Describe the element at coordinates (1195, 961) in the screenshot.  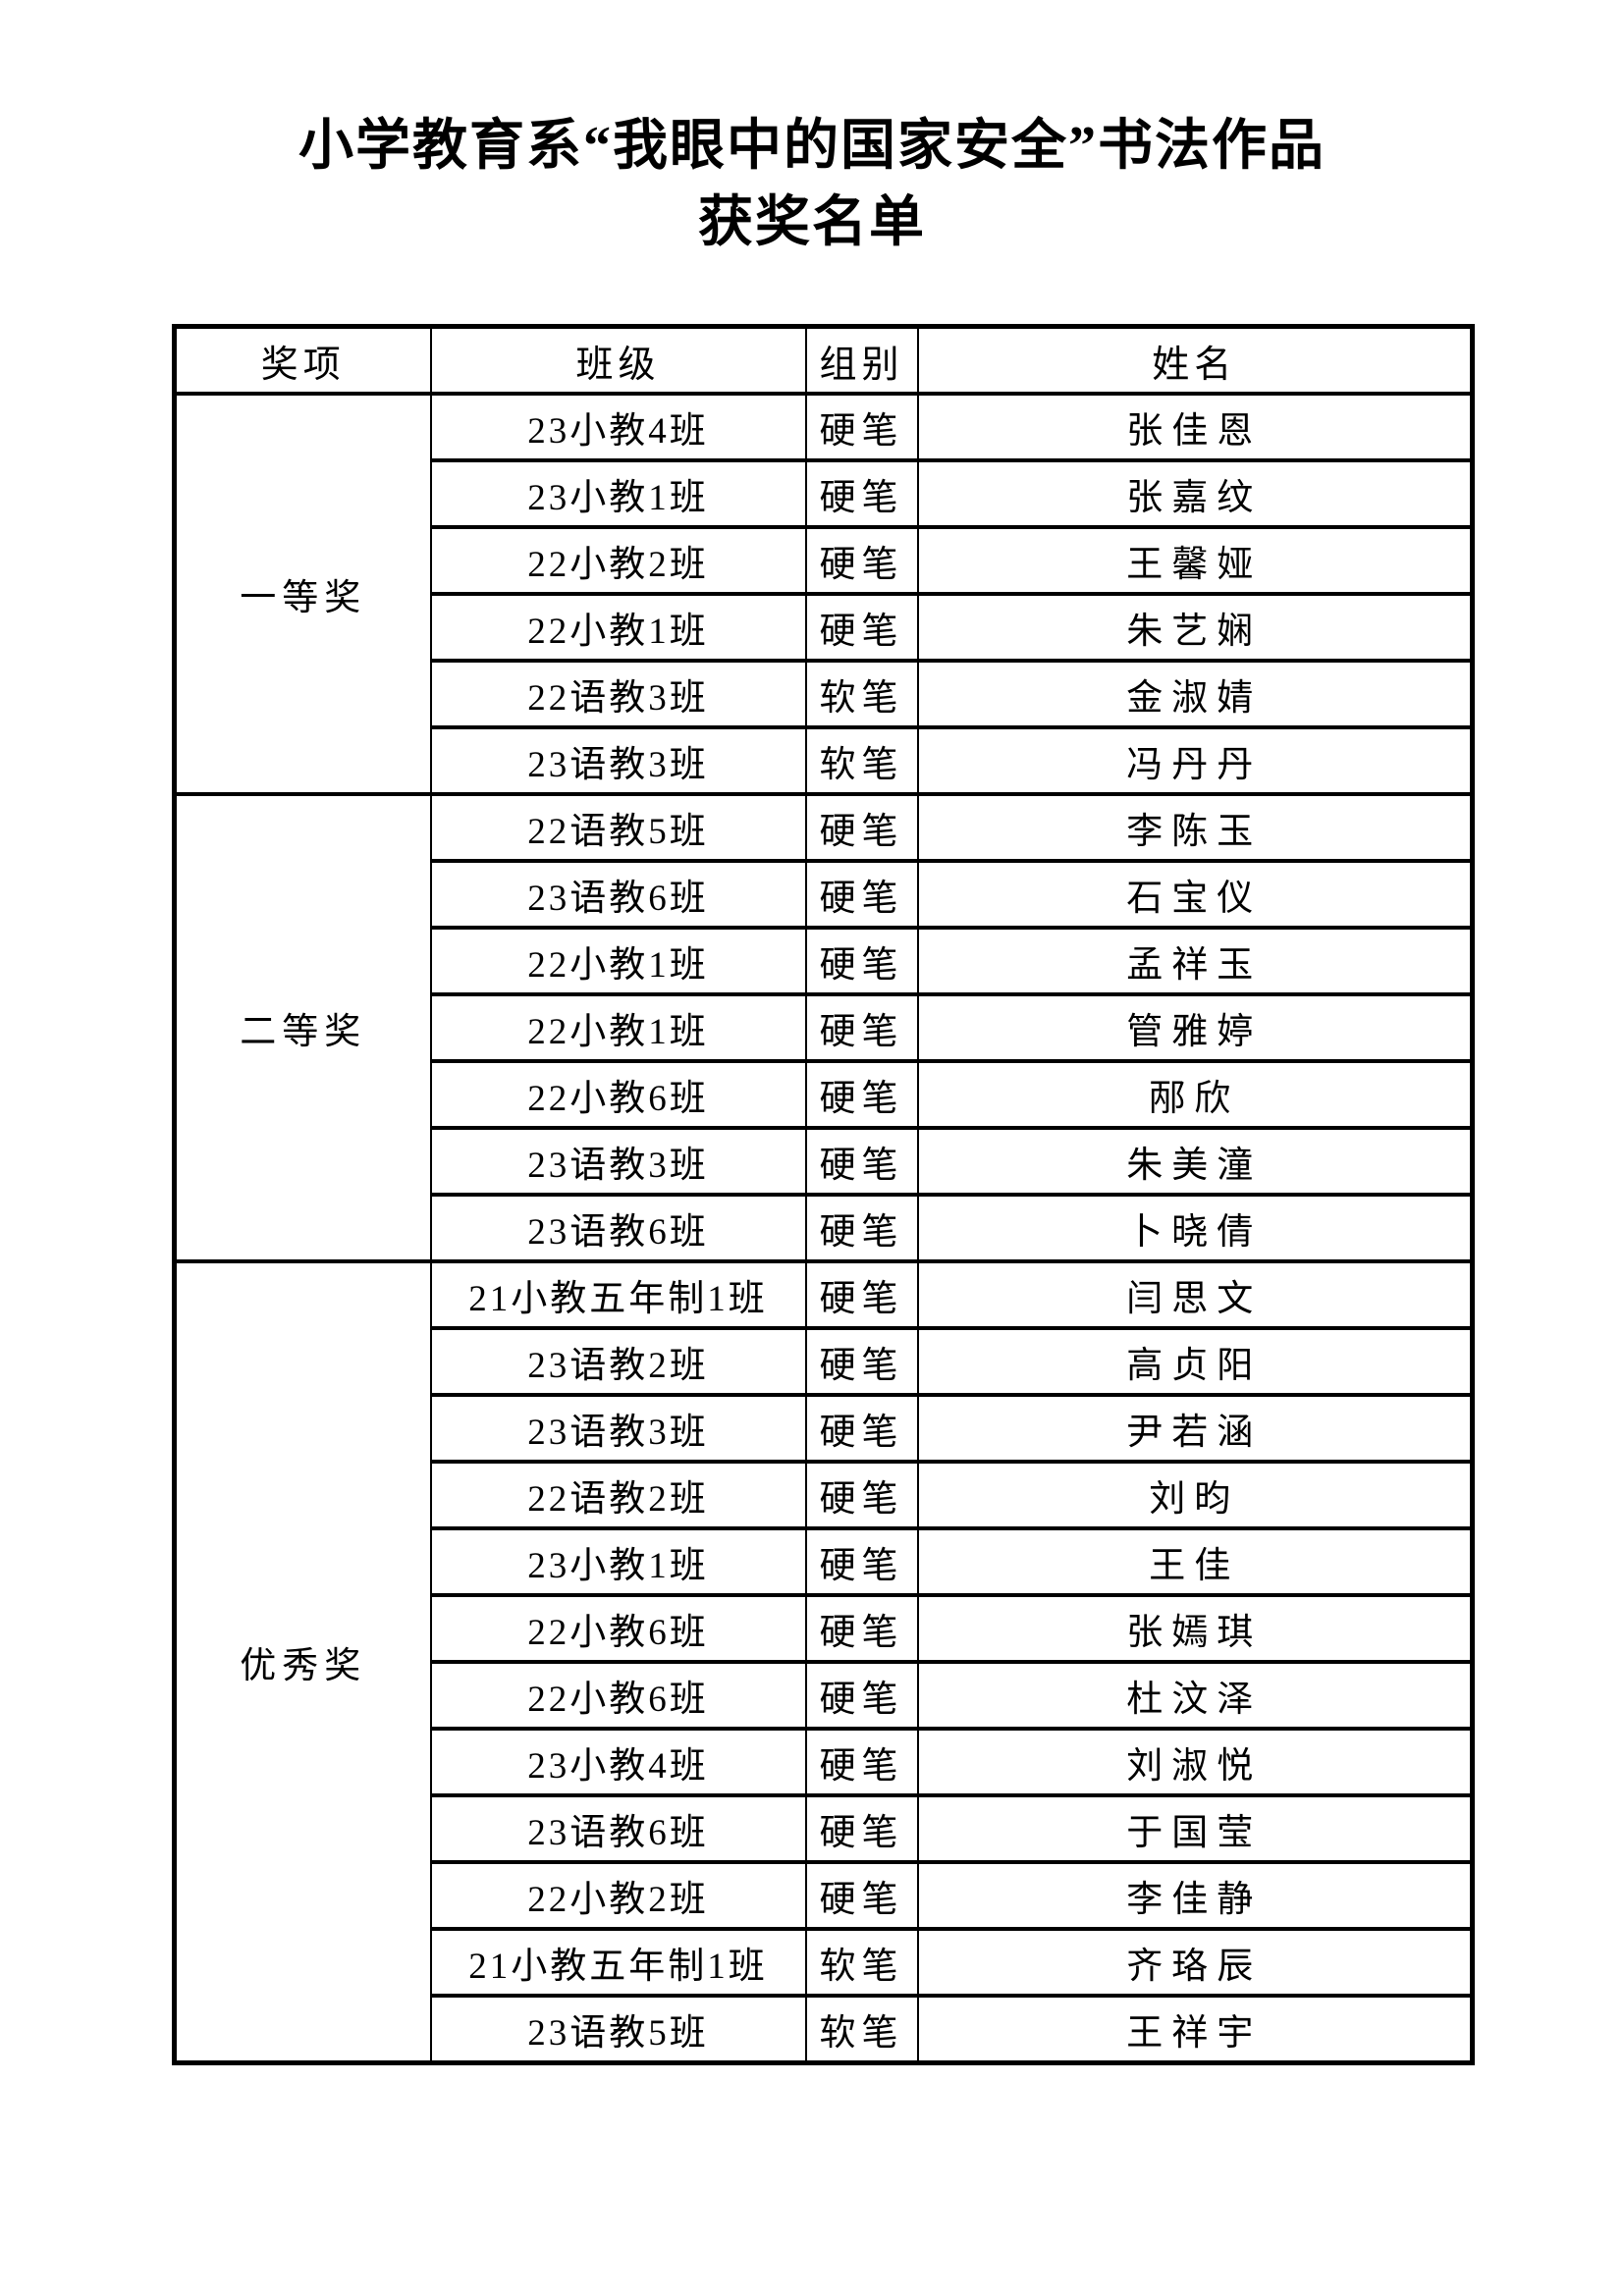
I see `name-cell: 孟祥玉` at that location.